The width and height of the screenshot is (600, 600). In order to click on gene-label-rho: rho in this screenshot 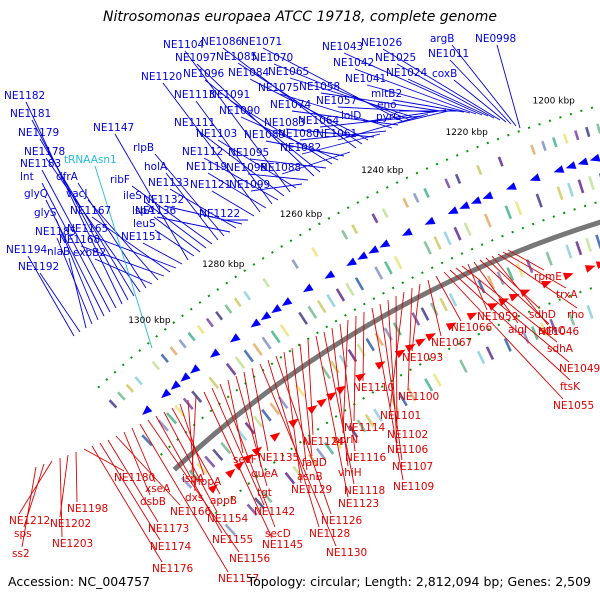, I will do `click(575, 315)`.